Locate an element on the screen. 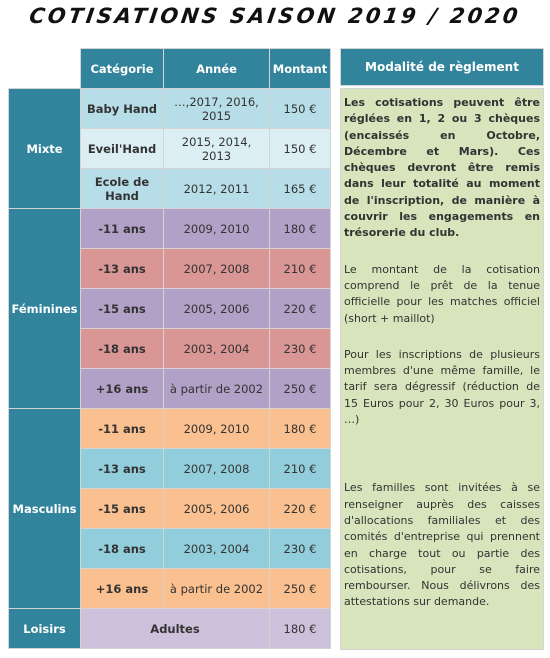 The width and height of the screenshot is (550, 658). header-row: Catégorie Année Montant is located at coordinates (169, 68).